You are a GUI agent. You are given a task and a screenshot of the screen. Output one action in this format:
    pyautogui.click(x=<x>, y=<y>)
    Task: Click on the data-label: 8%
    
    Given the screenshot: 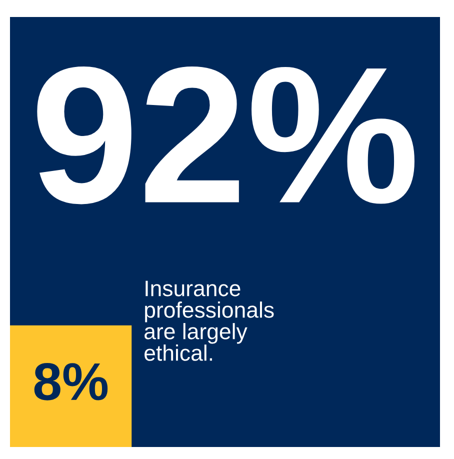 What is the action you would take?
    pyautogui.click(x=71, y=381)
    